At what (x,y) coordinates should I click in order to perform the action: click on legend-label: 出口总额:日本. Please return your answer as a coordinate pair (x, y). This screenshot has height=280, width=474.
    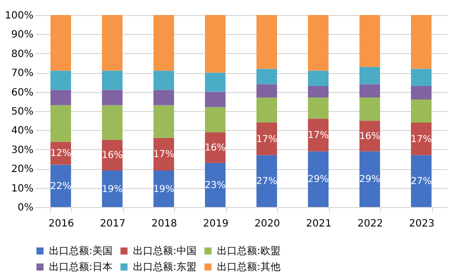
    Looking at the image, I should click on (80, 267).